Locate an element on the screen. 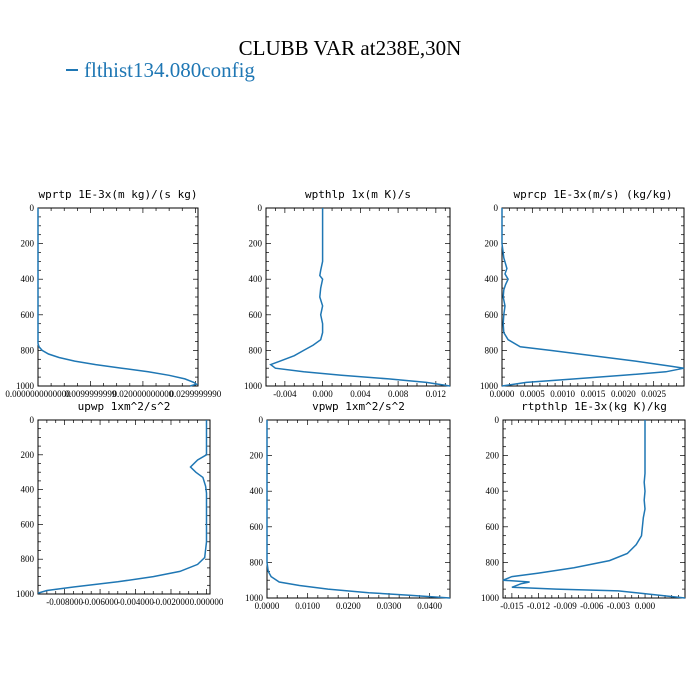  x-tick-label: -0.003 is located at coordinates (619, 606).